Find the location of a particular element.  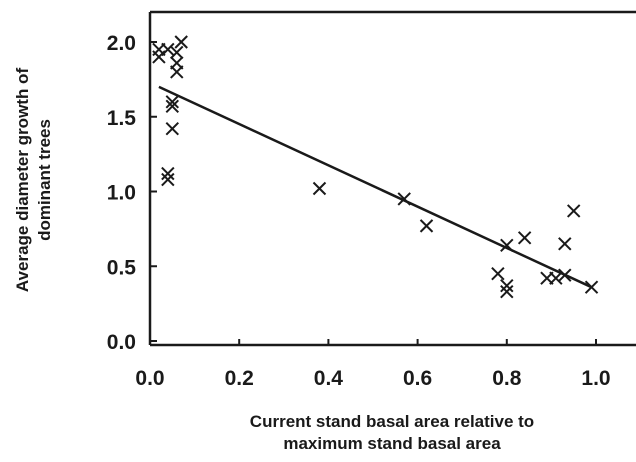

x-tick-label: 0.6 is located at coordinates (417, 378).